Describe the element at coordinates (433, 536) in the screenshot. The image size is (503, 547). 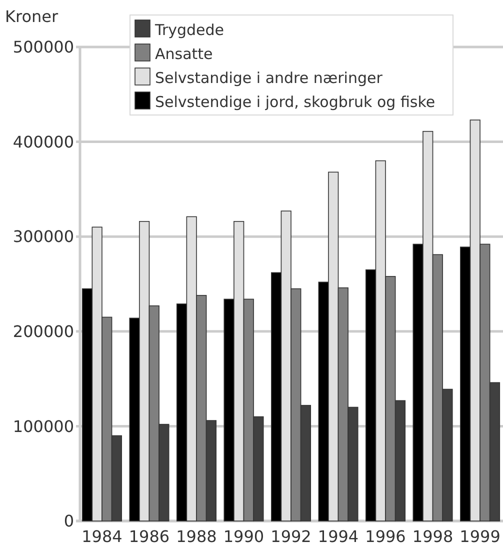
I see `x-tick-label: 1998` at that location.